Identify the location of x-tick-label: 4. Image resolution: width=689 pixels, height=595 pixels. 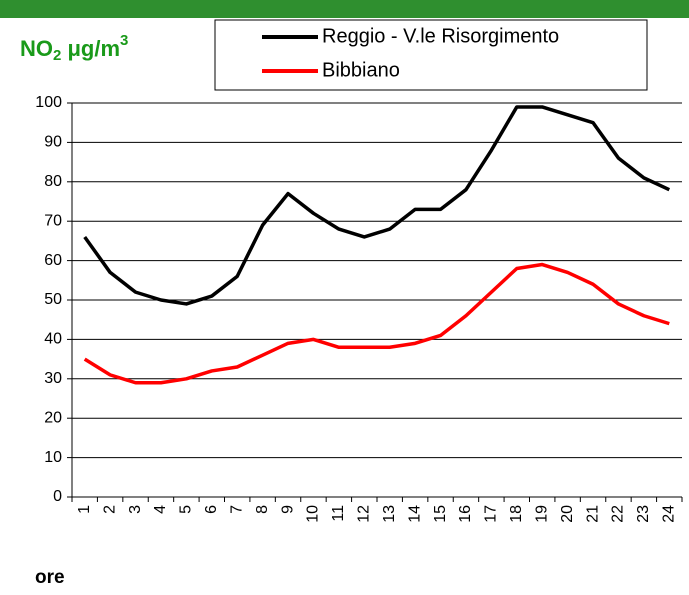
(160, 509).